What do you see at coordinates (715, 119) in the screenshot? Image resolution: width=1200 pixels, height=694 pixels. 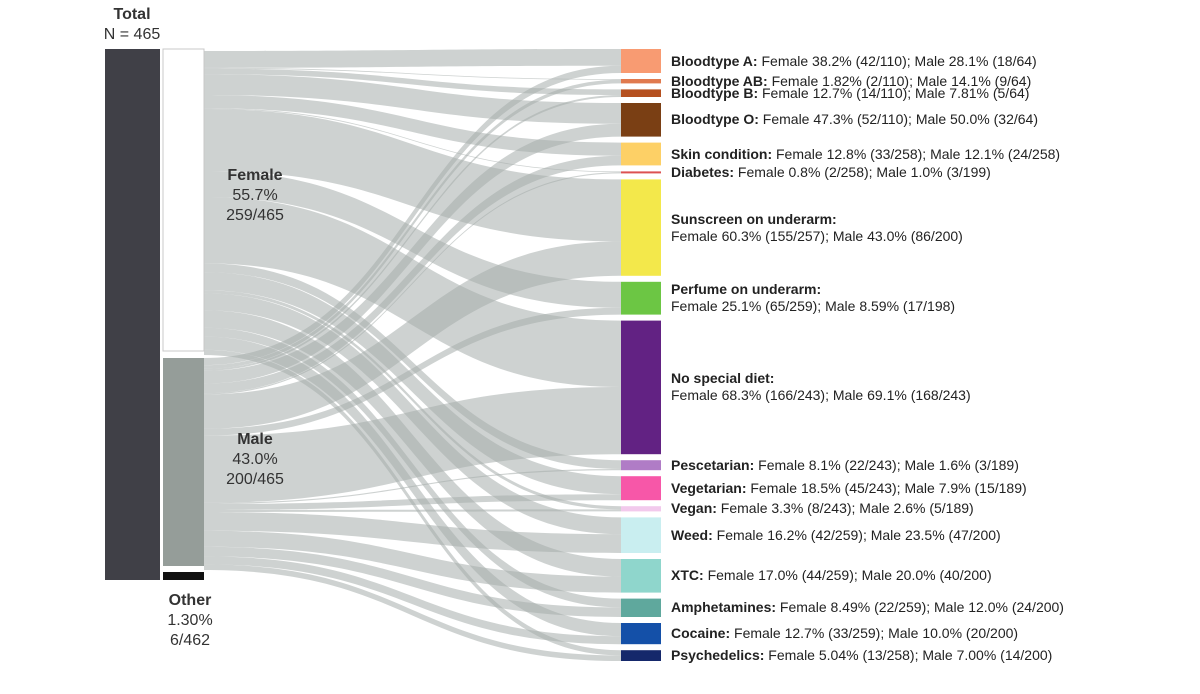 I see `label-blood-o-name: Bloodtype O:` at bounding box center [715, 119].